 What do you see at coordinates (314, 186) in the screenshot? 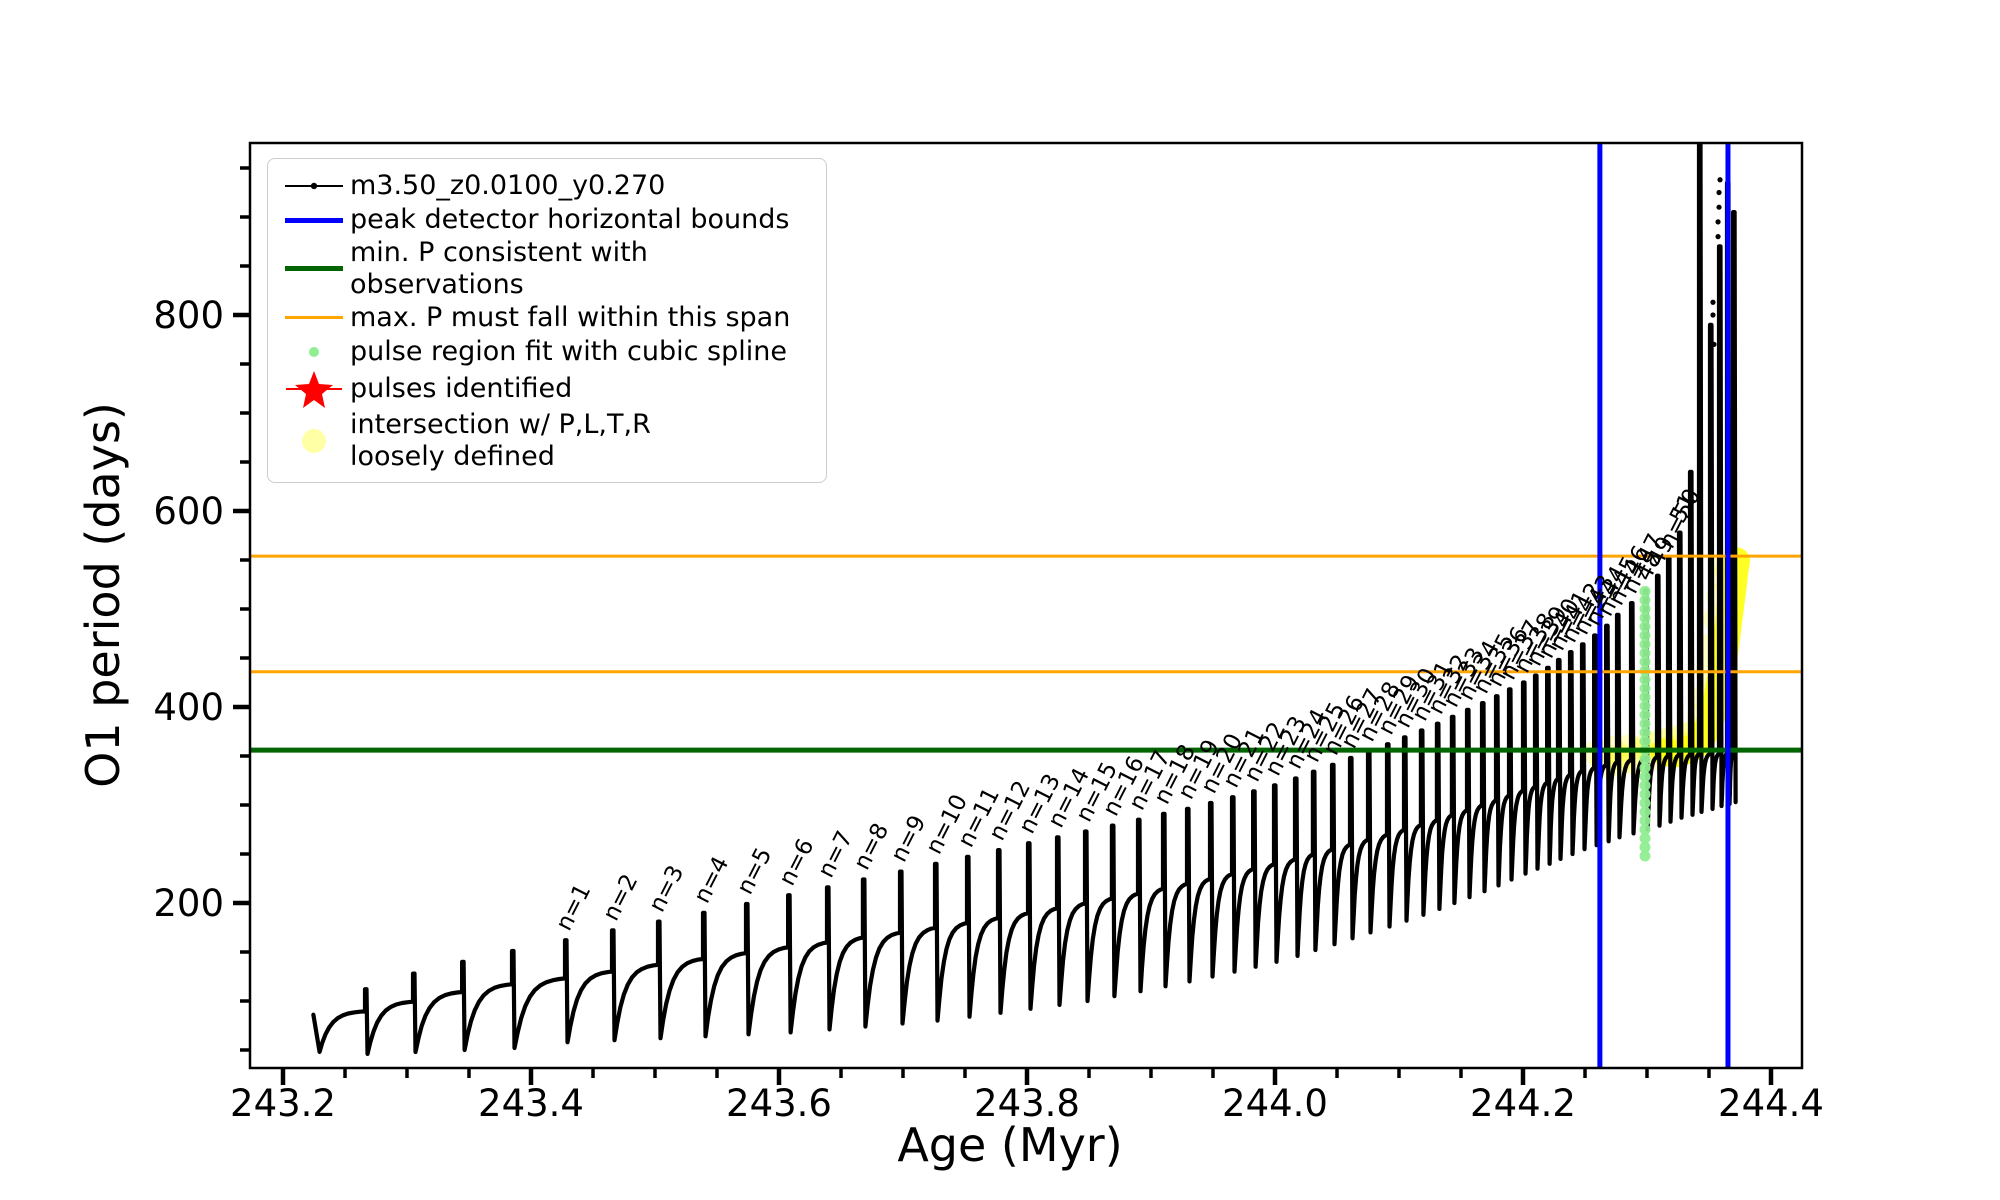
I see `series-line-marker-icon` at bounding box center [314, 186].